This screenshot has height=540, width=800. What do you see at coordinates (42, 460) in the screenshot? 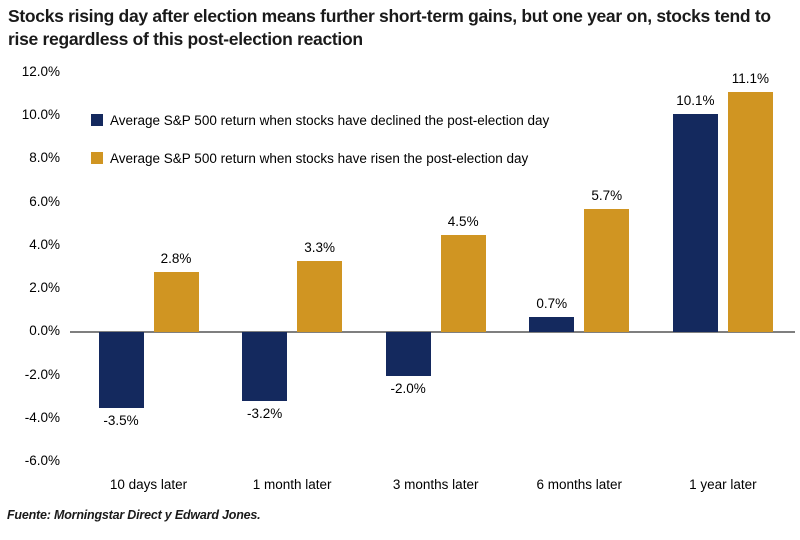
I see `y-axis-tick-label: -6.0%` at bounding box center [42, 460].